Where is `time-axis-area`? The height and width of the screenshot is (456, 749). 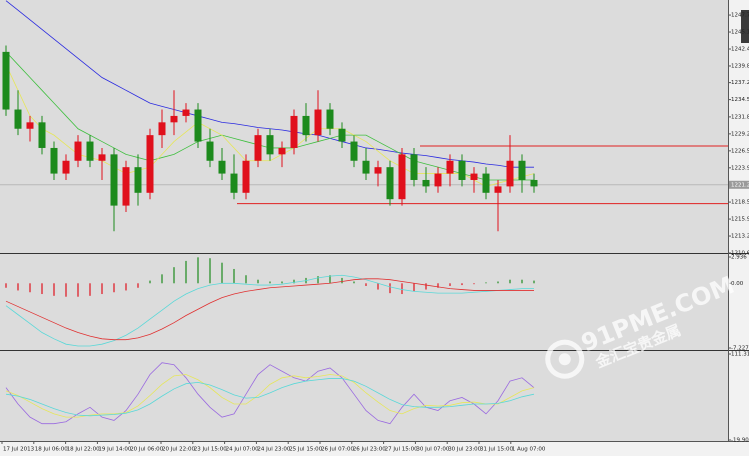 time-axis-area is located at coordinates (374, 448).